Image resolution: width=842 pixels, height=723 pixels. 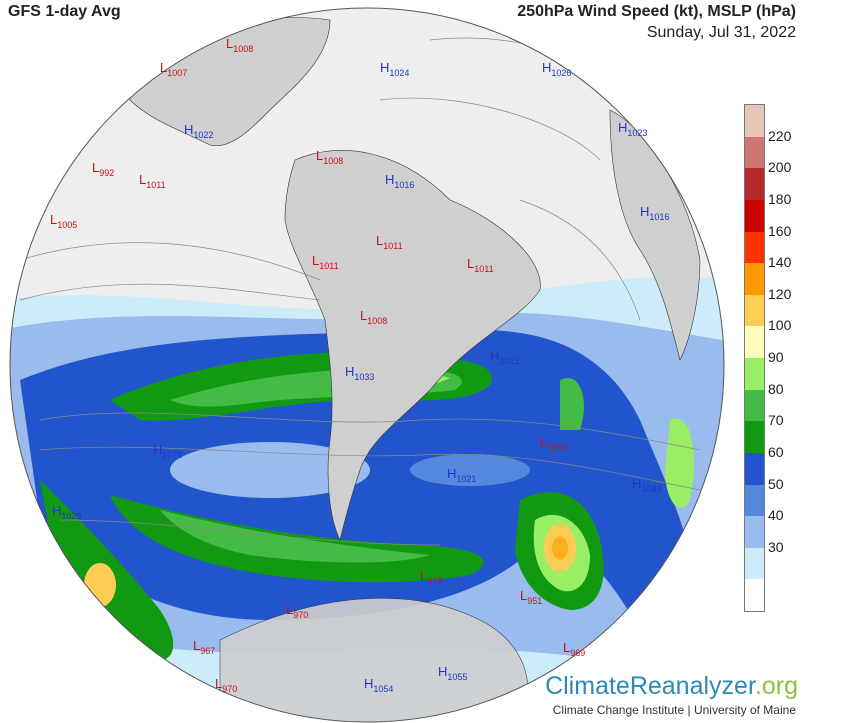 I want to click on pressure-value: 967, so click(x=207, y=651).